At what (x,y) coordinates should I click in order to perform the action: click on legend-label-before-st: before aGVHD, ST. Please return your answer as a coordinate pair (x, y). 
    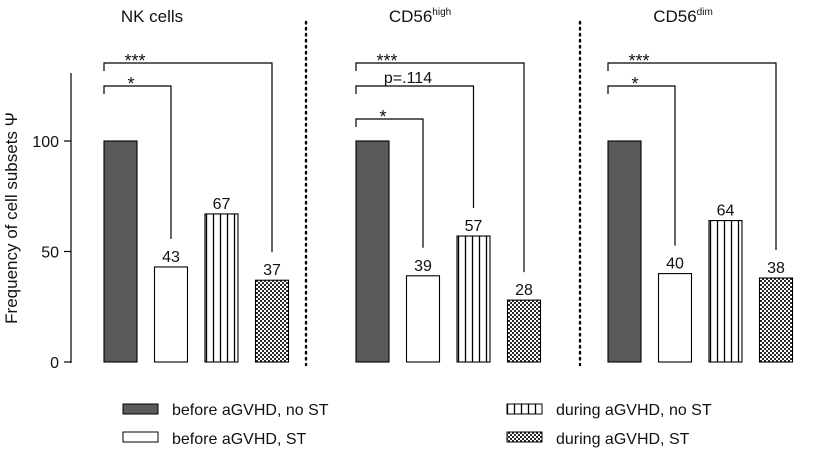
    Looking at the image, I should click on (239, 439).